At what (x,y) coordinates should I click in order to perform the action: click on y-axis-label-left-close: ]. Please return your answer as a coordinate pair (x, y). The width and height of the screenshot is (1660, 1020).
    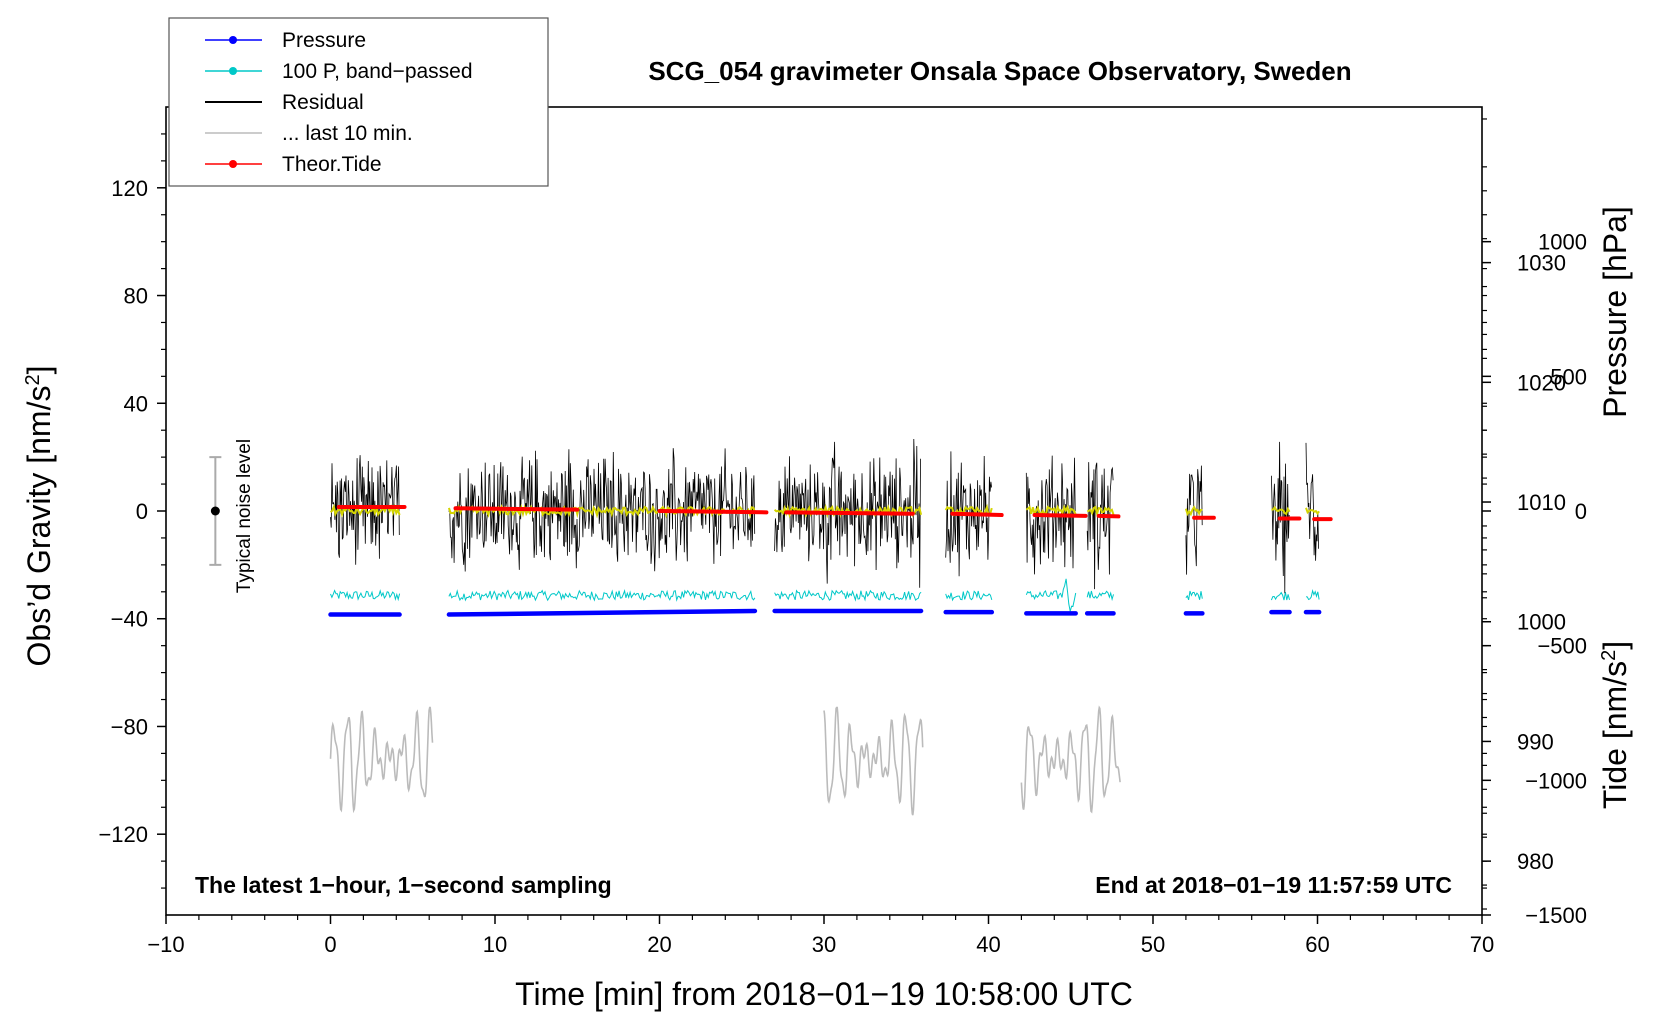
    Looking at the image, I should click on (39, 370).